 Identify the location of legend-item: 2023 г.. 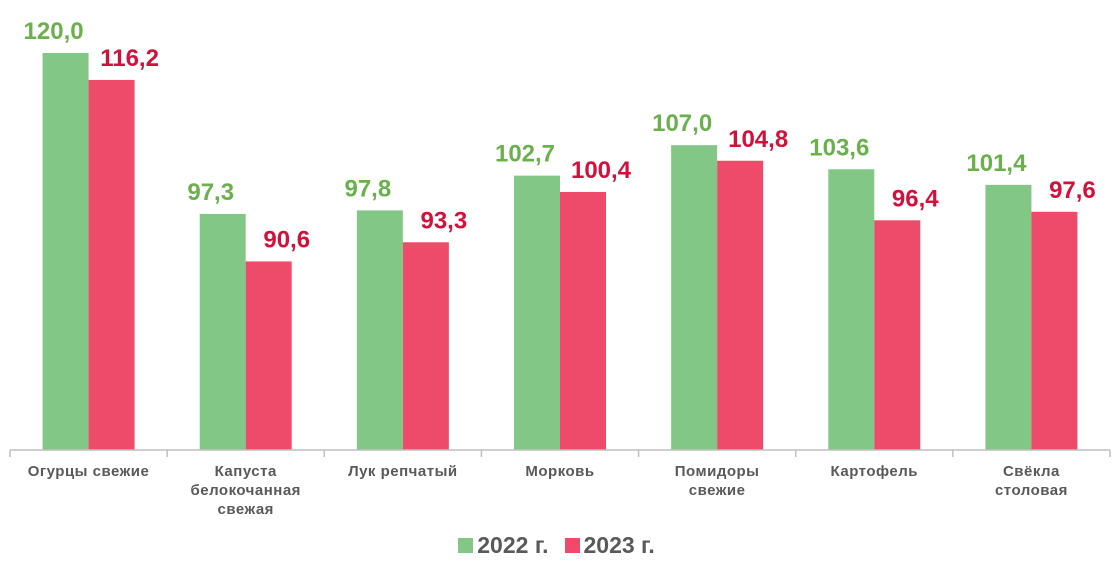
(609, 545).